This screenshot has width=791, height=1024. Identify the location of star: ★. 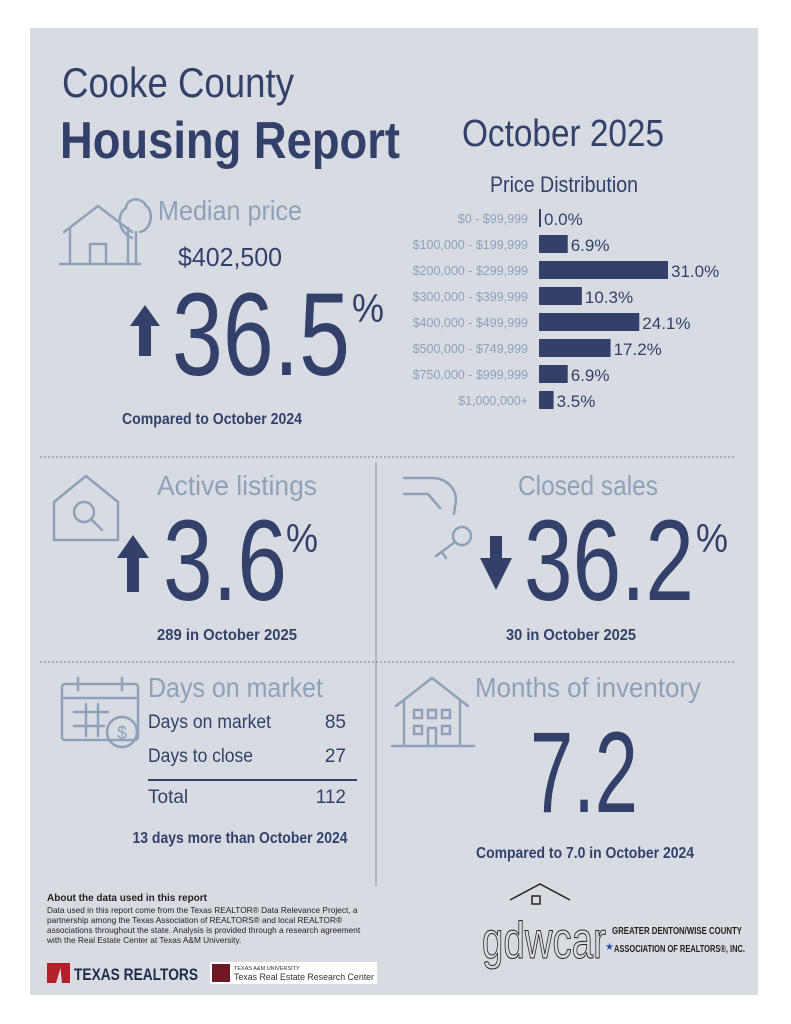
(609, 947).